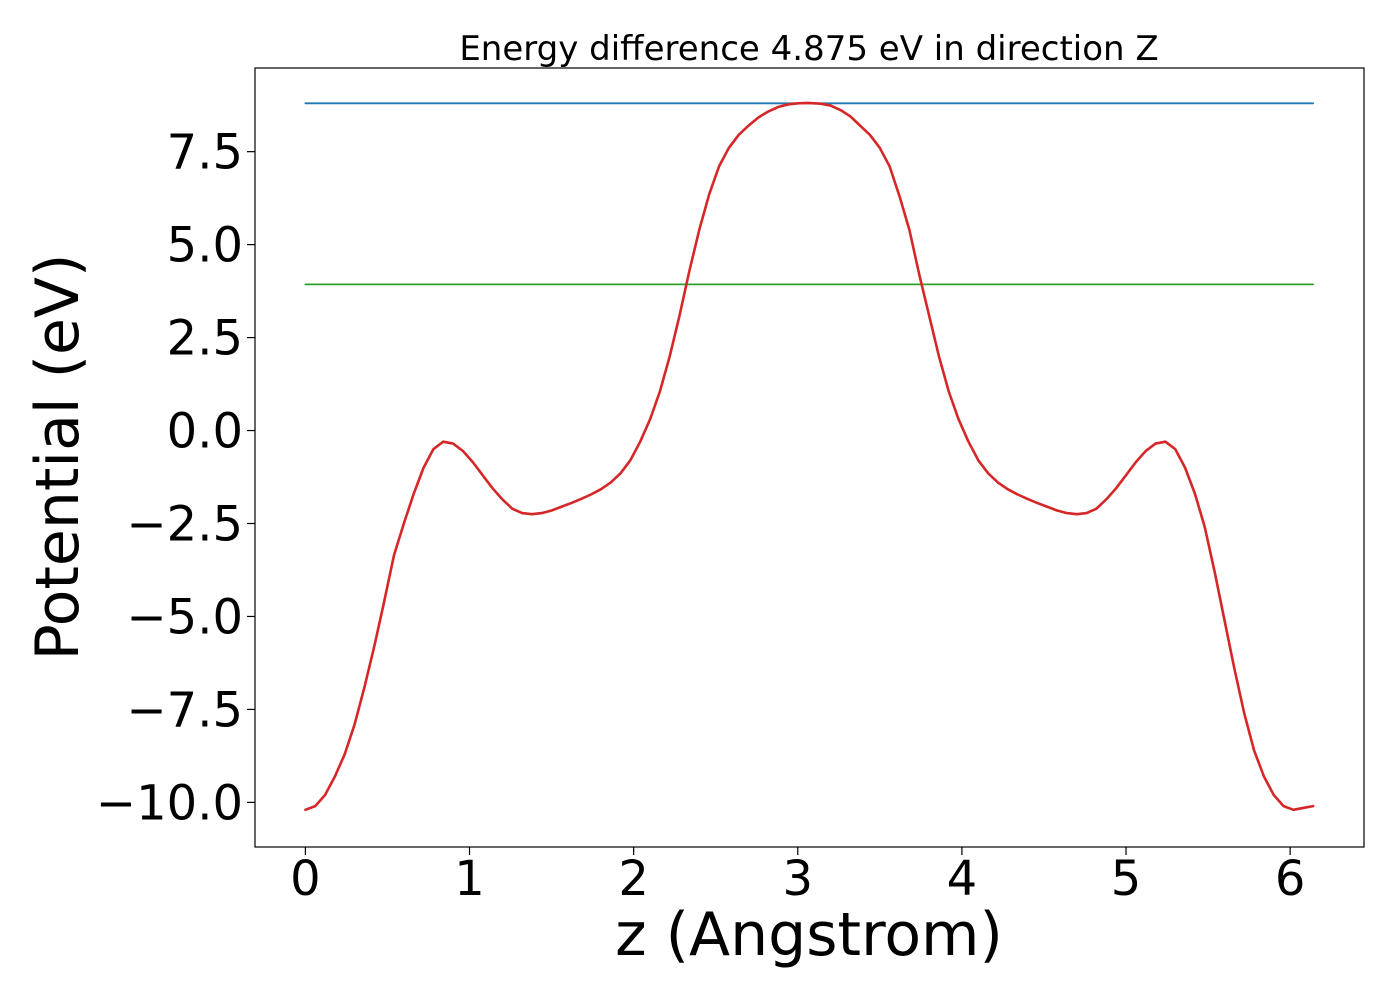 The image size is (1400, 1005). What do you see at coordinates (809, 935) in the screenshot?
I see `x-axis-label: z (Angstrom)` at bounding box center [809, 935].